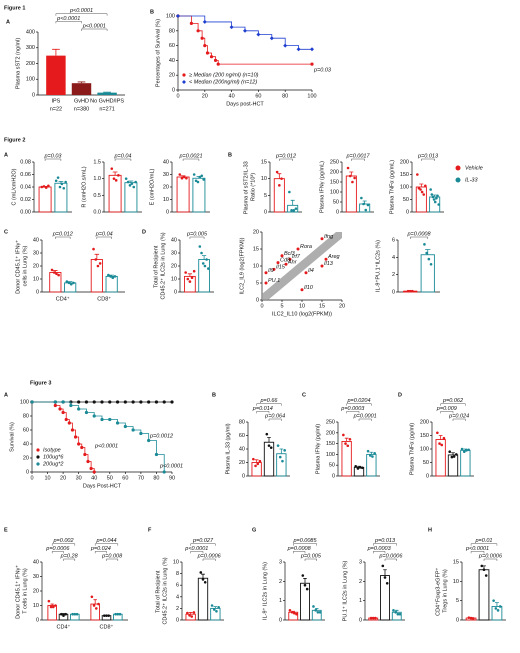 This screenshot has width=520, height=653. What do you see at coordinates (176, 562) in the screenshot?
I see `y-tick-label: 10` at bounding box center [176, 562].